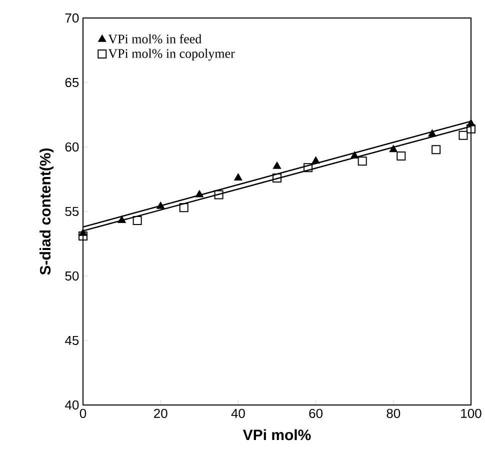 This screenshot has height=466, width=485. I want to click on x-tick-label: 40, so click(238, 413).